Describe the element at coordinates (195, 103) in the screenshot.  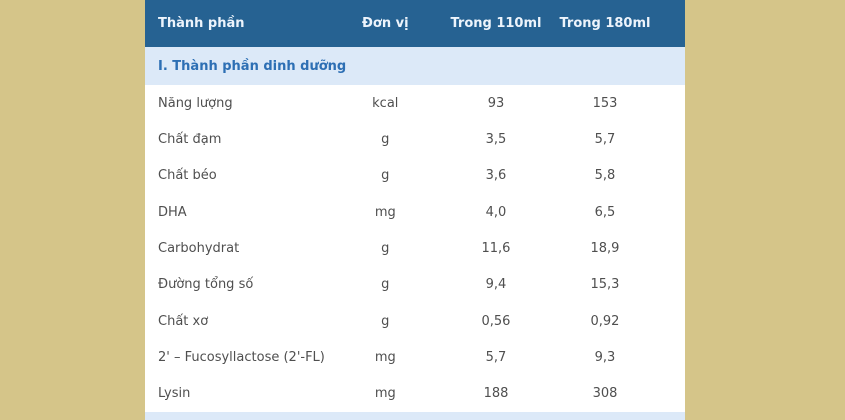
I see `cell-component: Năng lượng` at that location.